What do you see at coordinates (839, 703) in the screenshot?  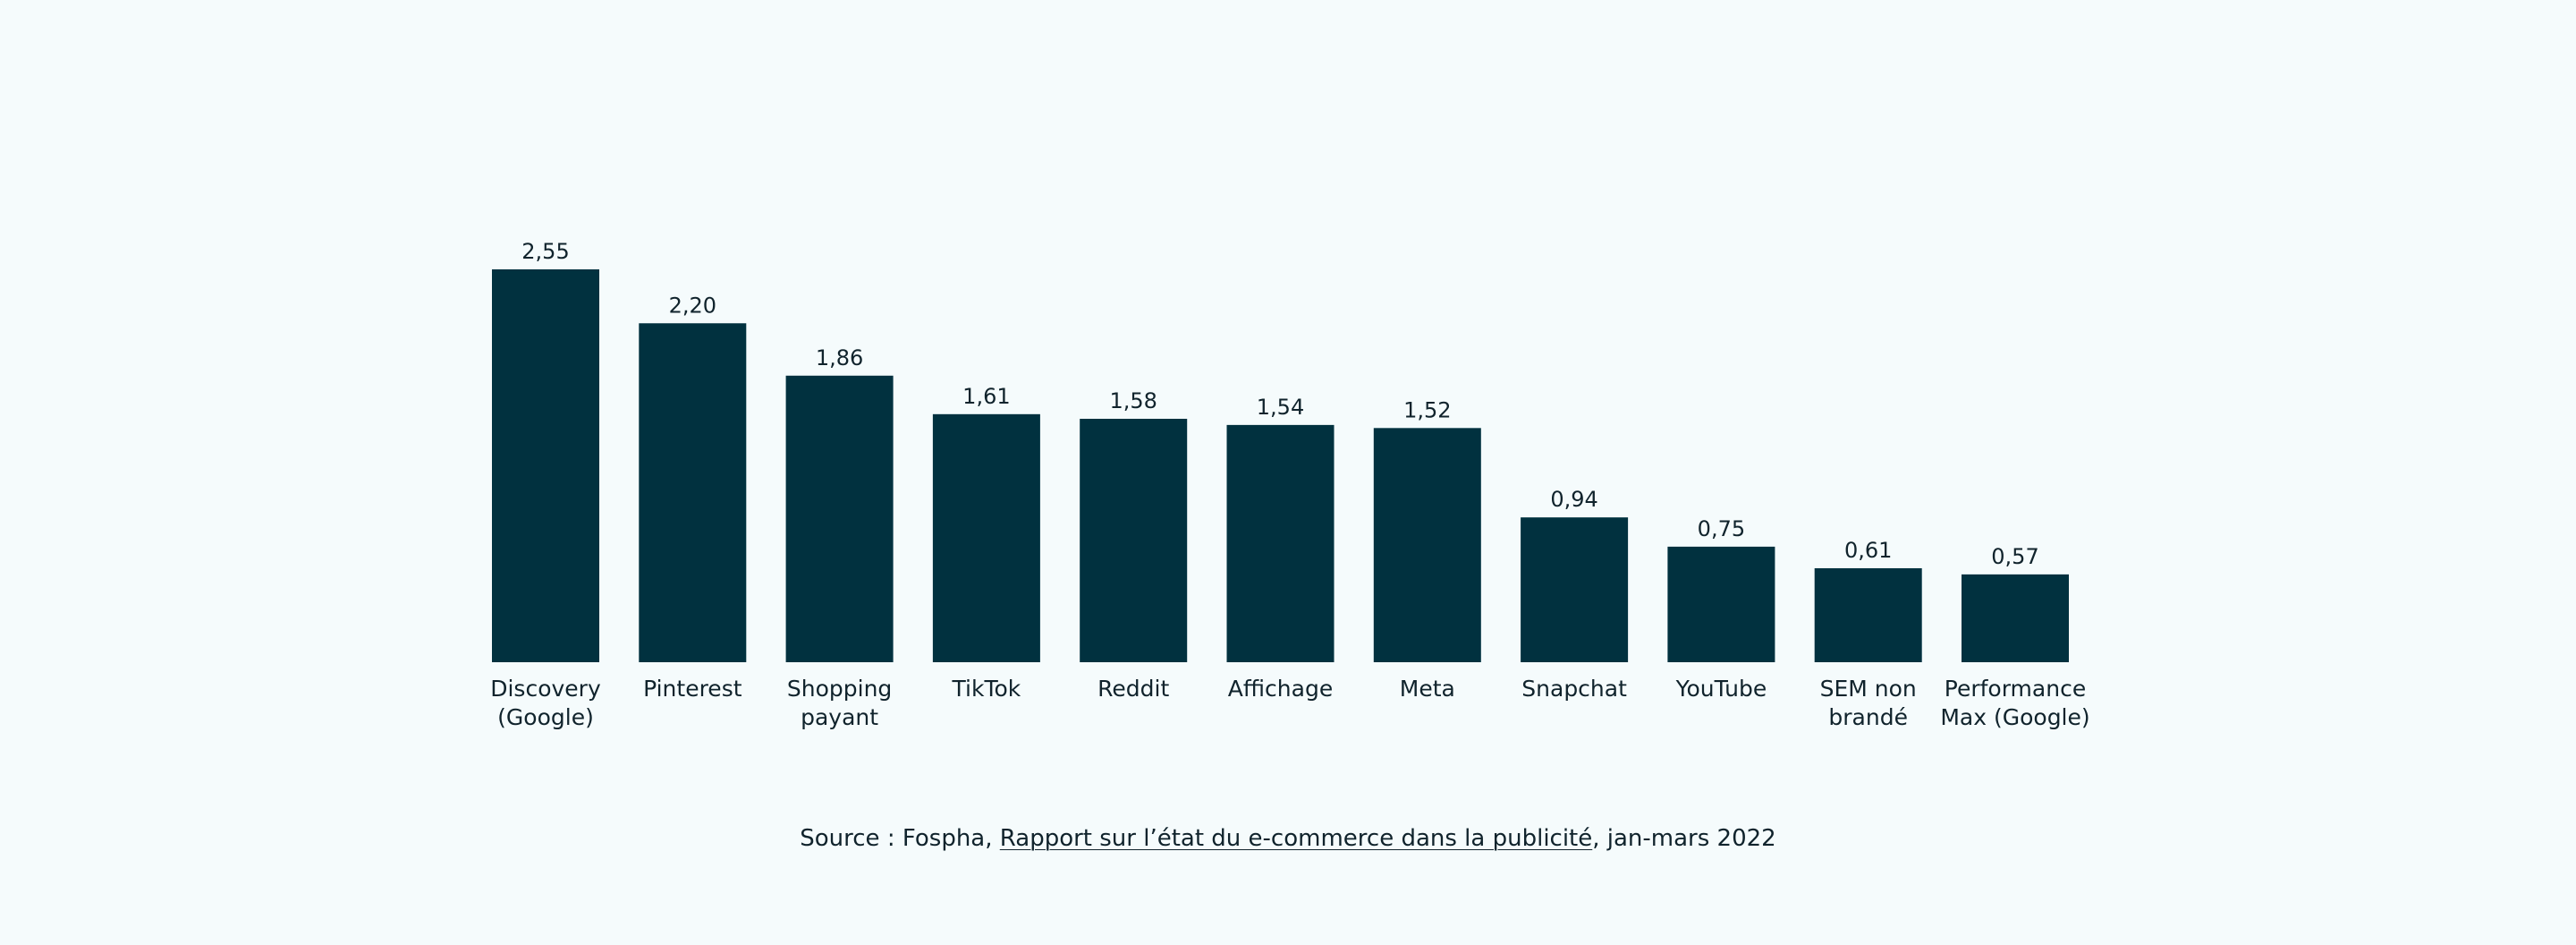 I see `category-label: Shopping payant` at bounding box center [839, 703].